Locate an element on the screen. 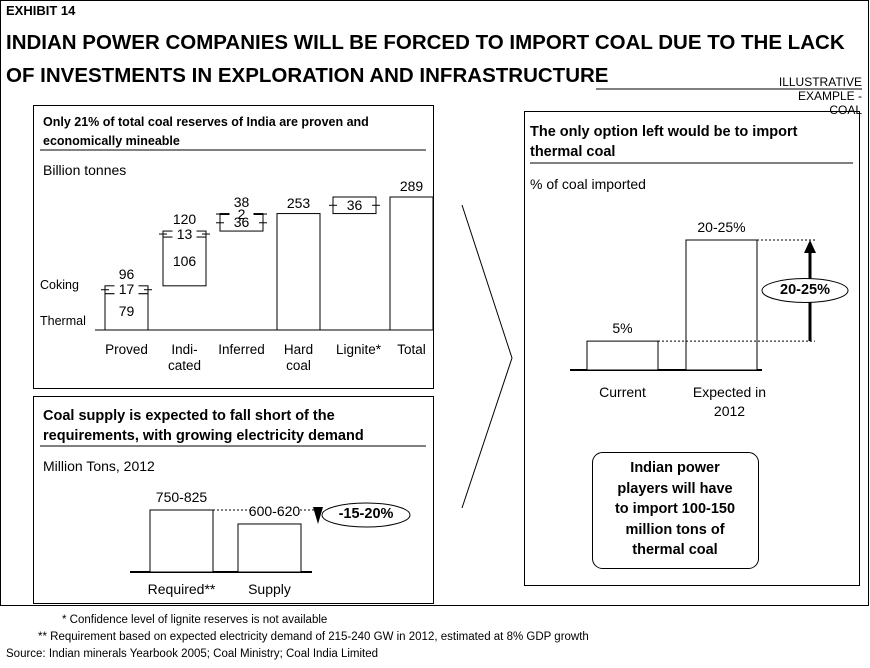  value-label: 2 is located at coordinates (241, 213).